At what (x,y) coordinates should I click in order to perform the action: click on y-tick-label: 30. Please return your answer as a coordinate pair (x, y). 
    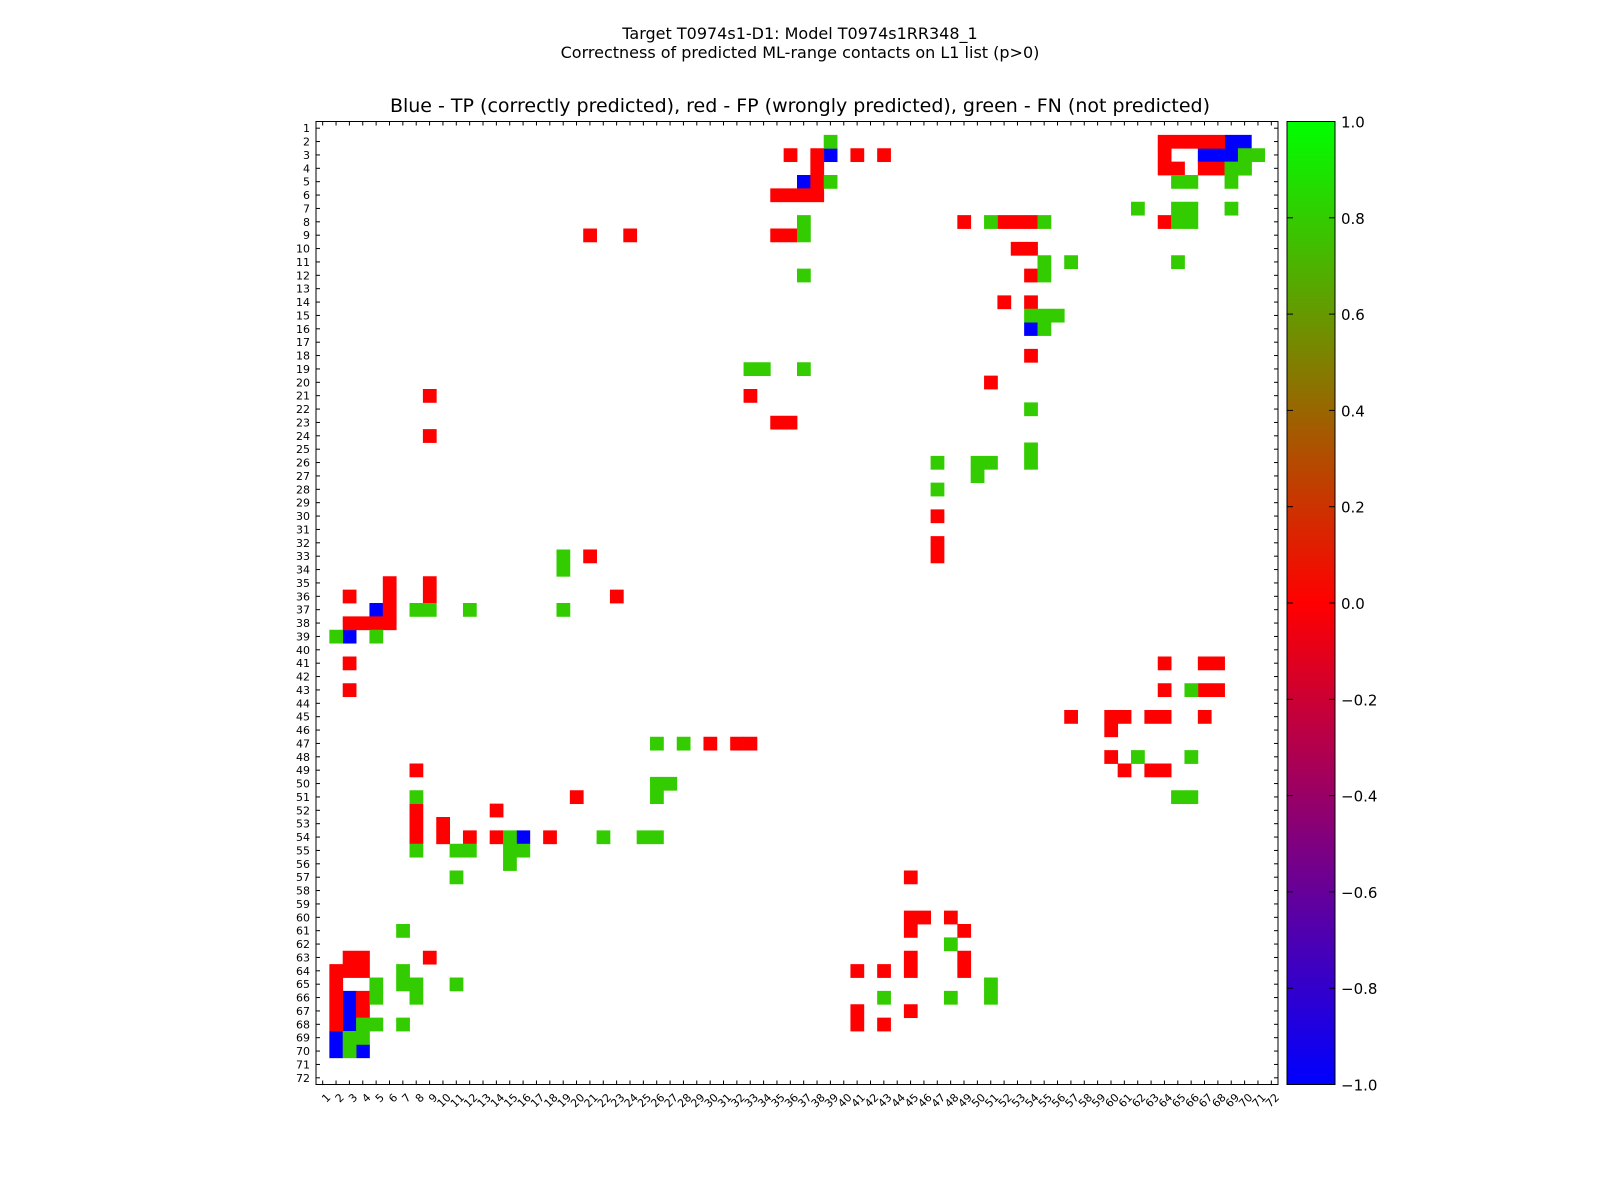
    Looking at the image, I should click on (303, 516).